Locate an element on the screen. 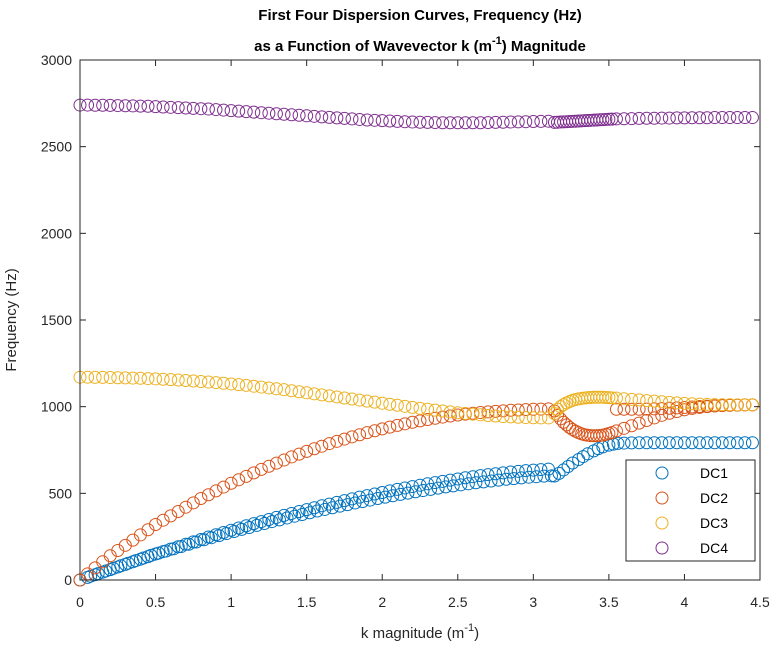 The width and height of the screenshot is (776, 648). legend-marker-dc2 is located at coordinates (662, 498).